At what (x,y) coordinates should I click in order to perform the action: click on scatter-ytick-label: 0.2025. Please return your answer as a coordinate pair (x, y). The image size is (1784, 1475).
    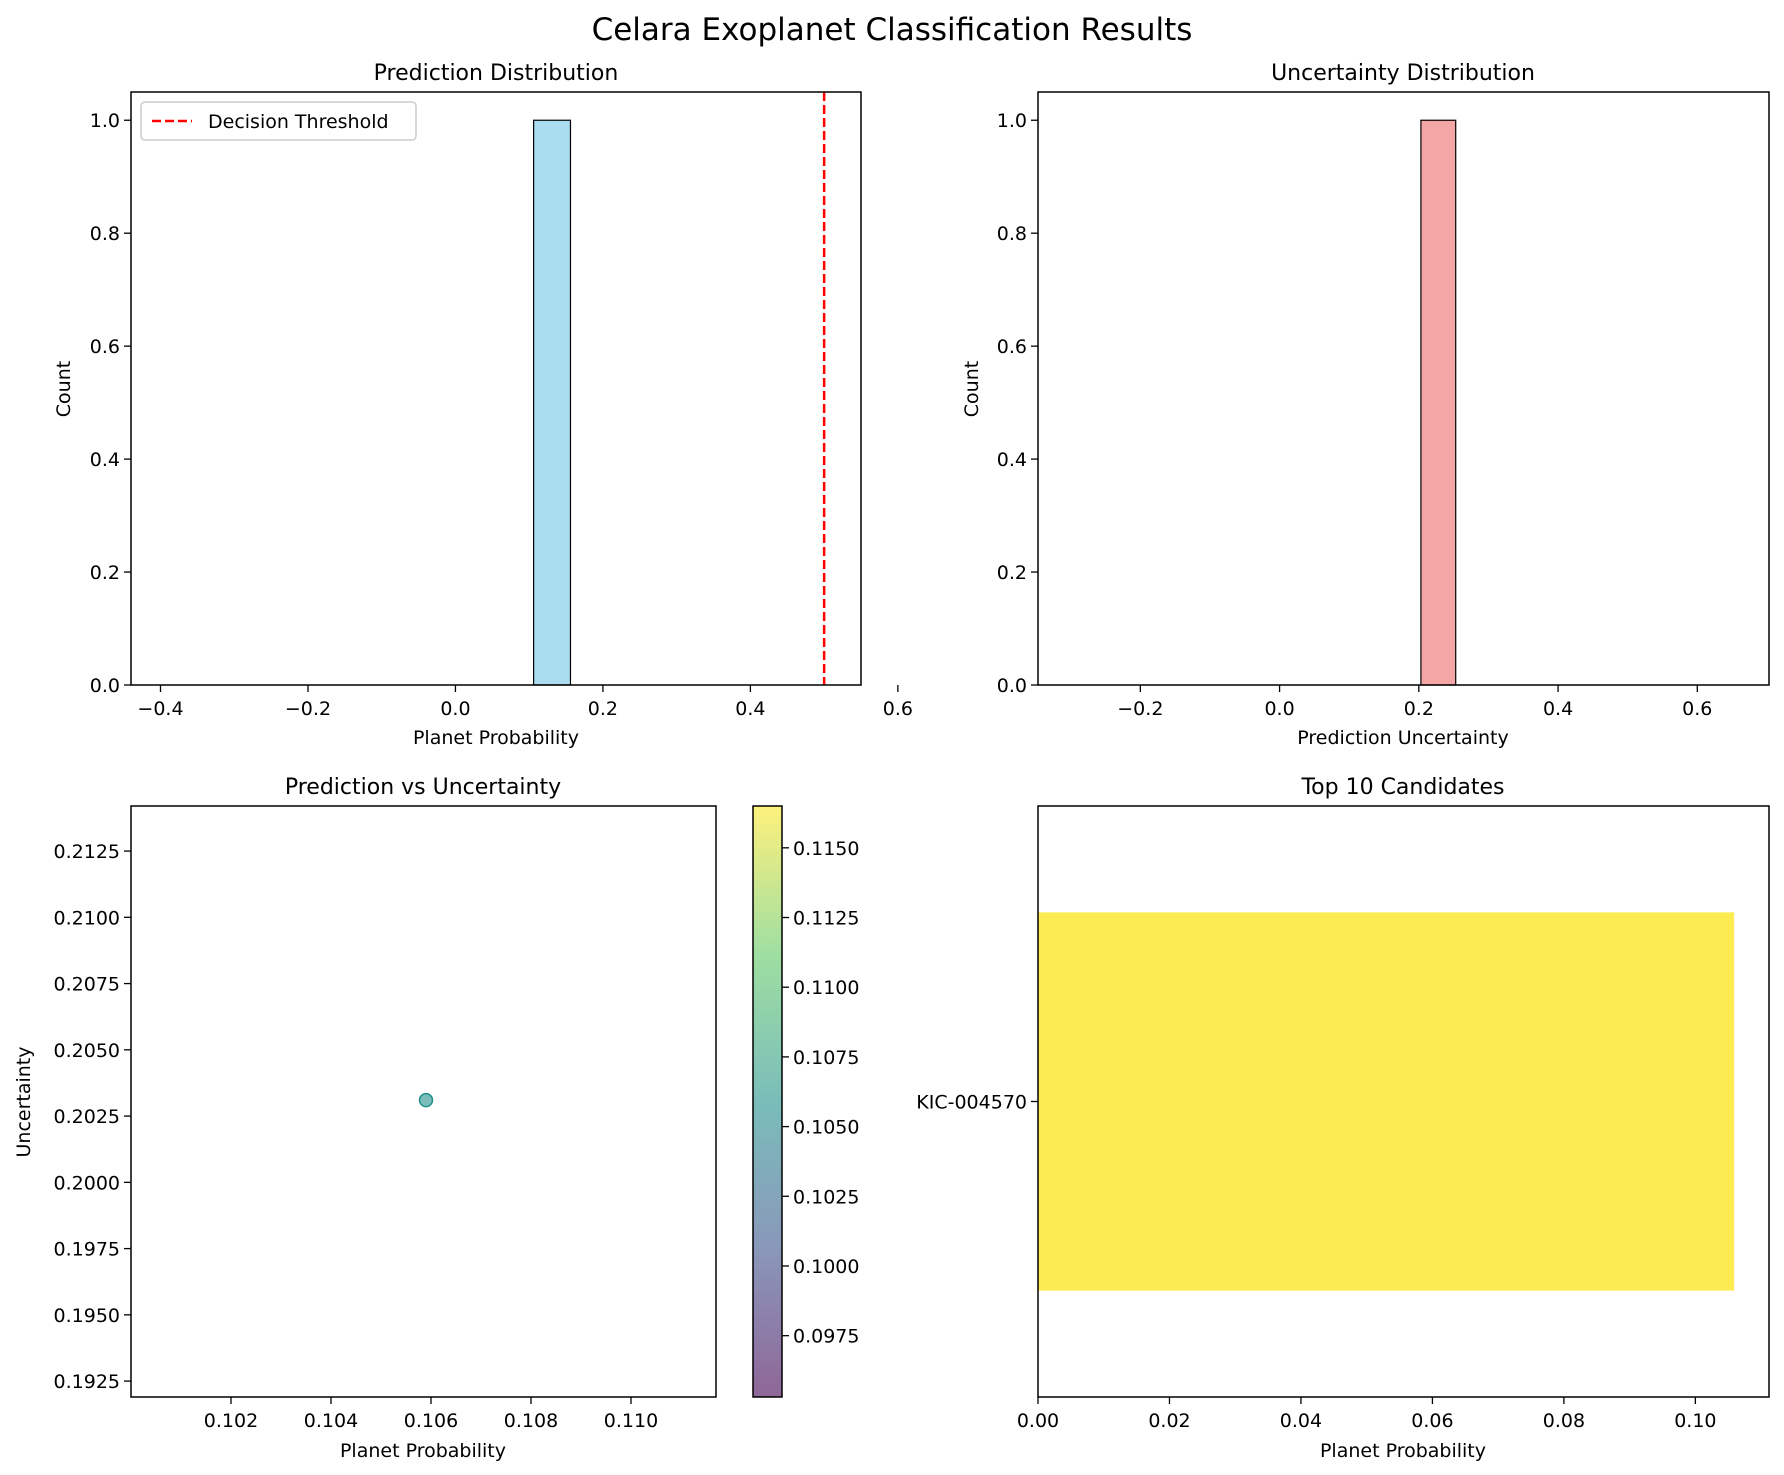
    Looking at the image, I should click on (87, 1117).